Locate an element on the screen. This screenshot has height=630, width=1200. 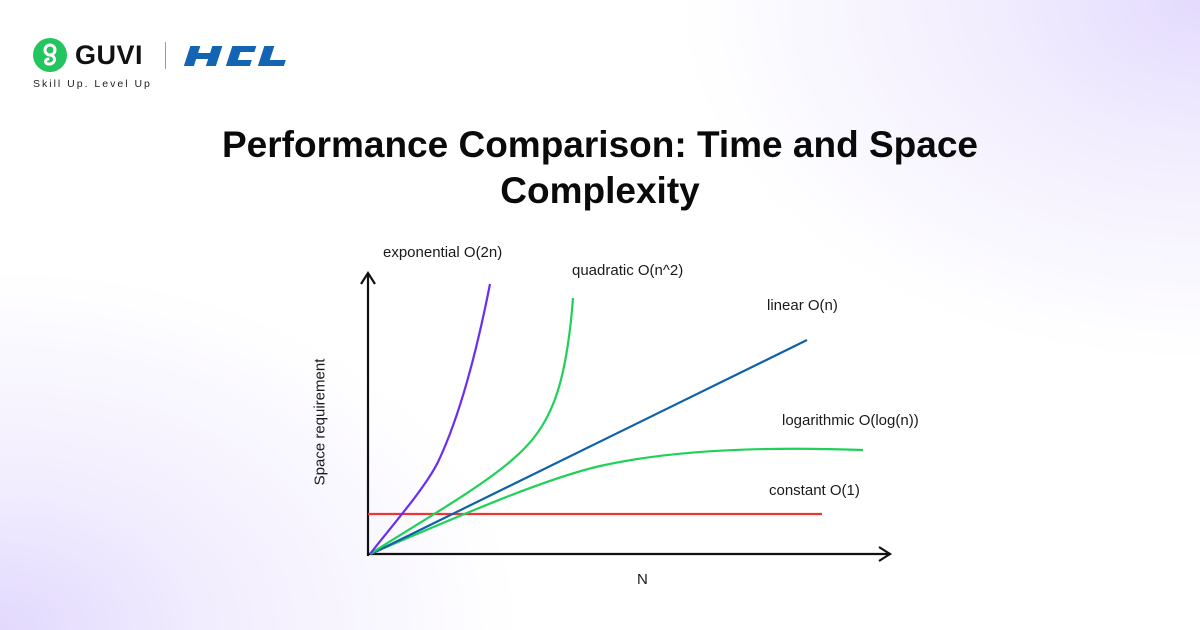
exponential-curve is located at coordinates (430, 419).